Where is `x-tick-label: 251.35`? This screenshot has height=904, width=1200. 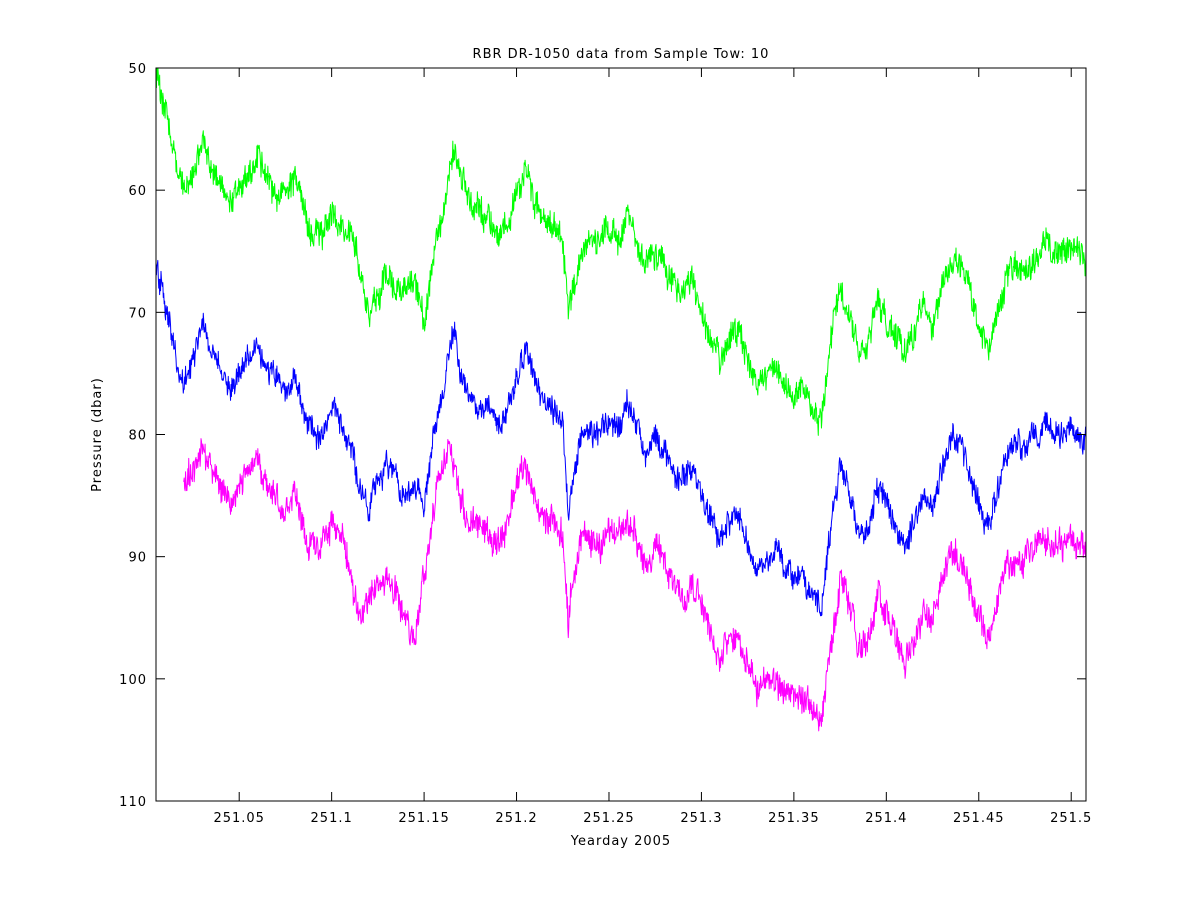 x-tick-label: 251.35 is located at coordinates (794, 818).